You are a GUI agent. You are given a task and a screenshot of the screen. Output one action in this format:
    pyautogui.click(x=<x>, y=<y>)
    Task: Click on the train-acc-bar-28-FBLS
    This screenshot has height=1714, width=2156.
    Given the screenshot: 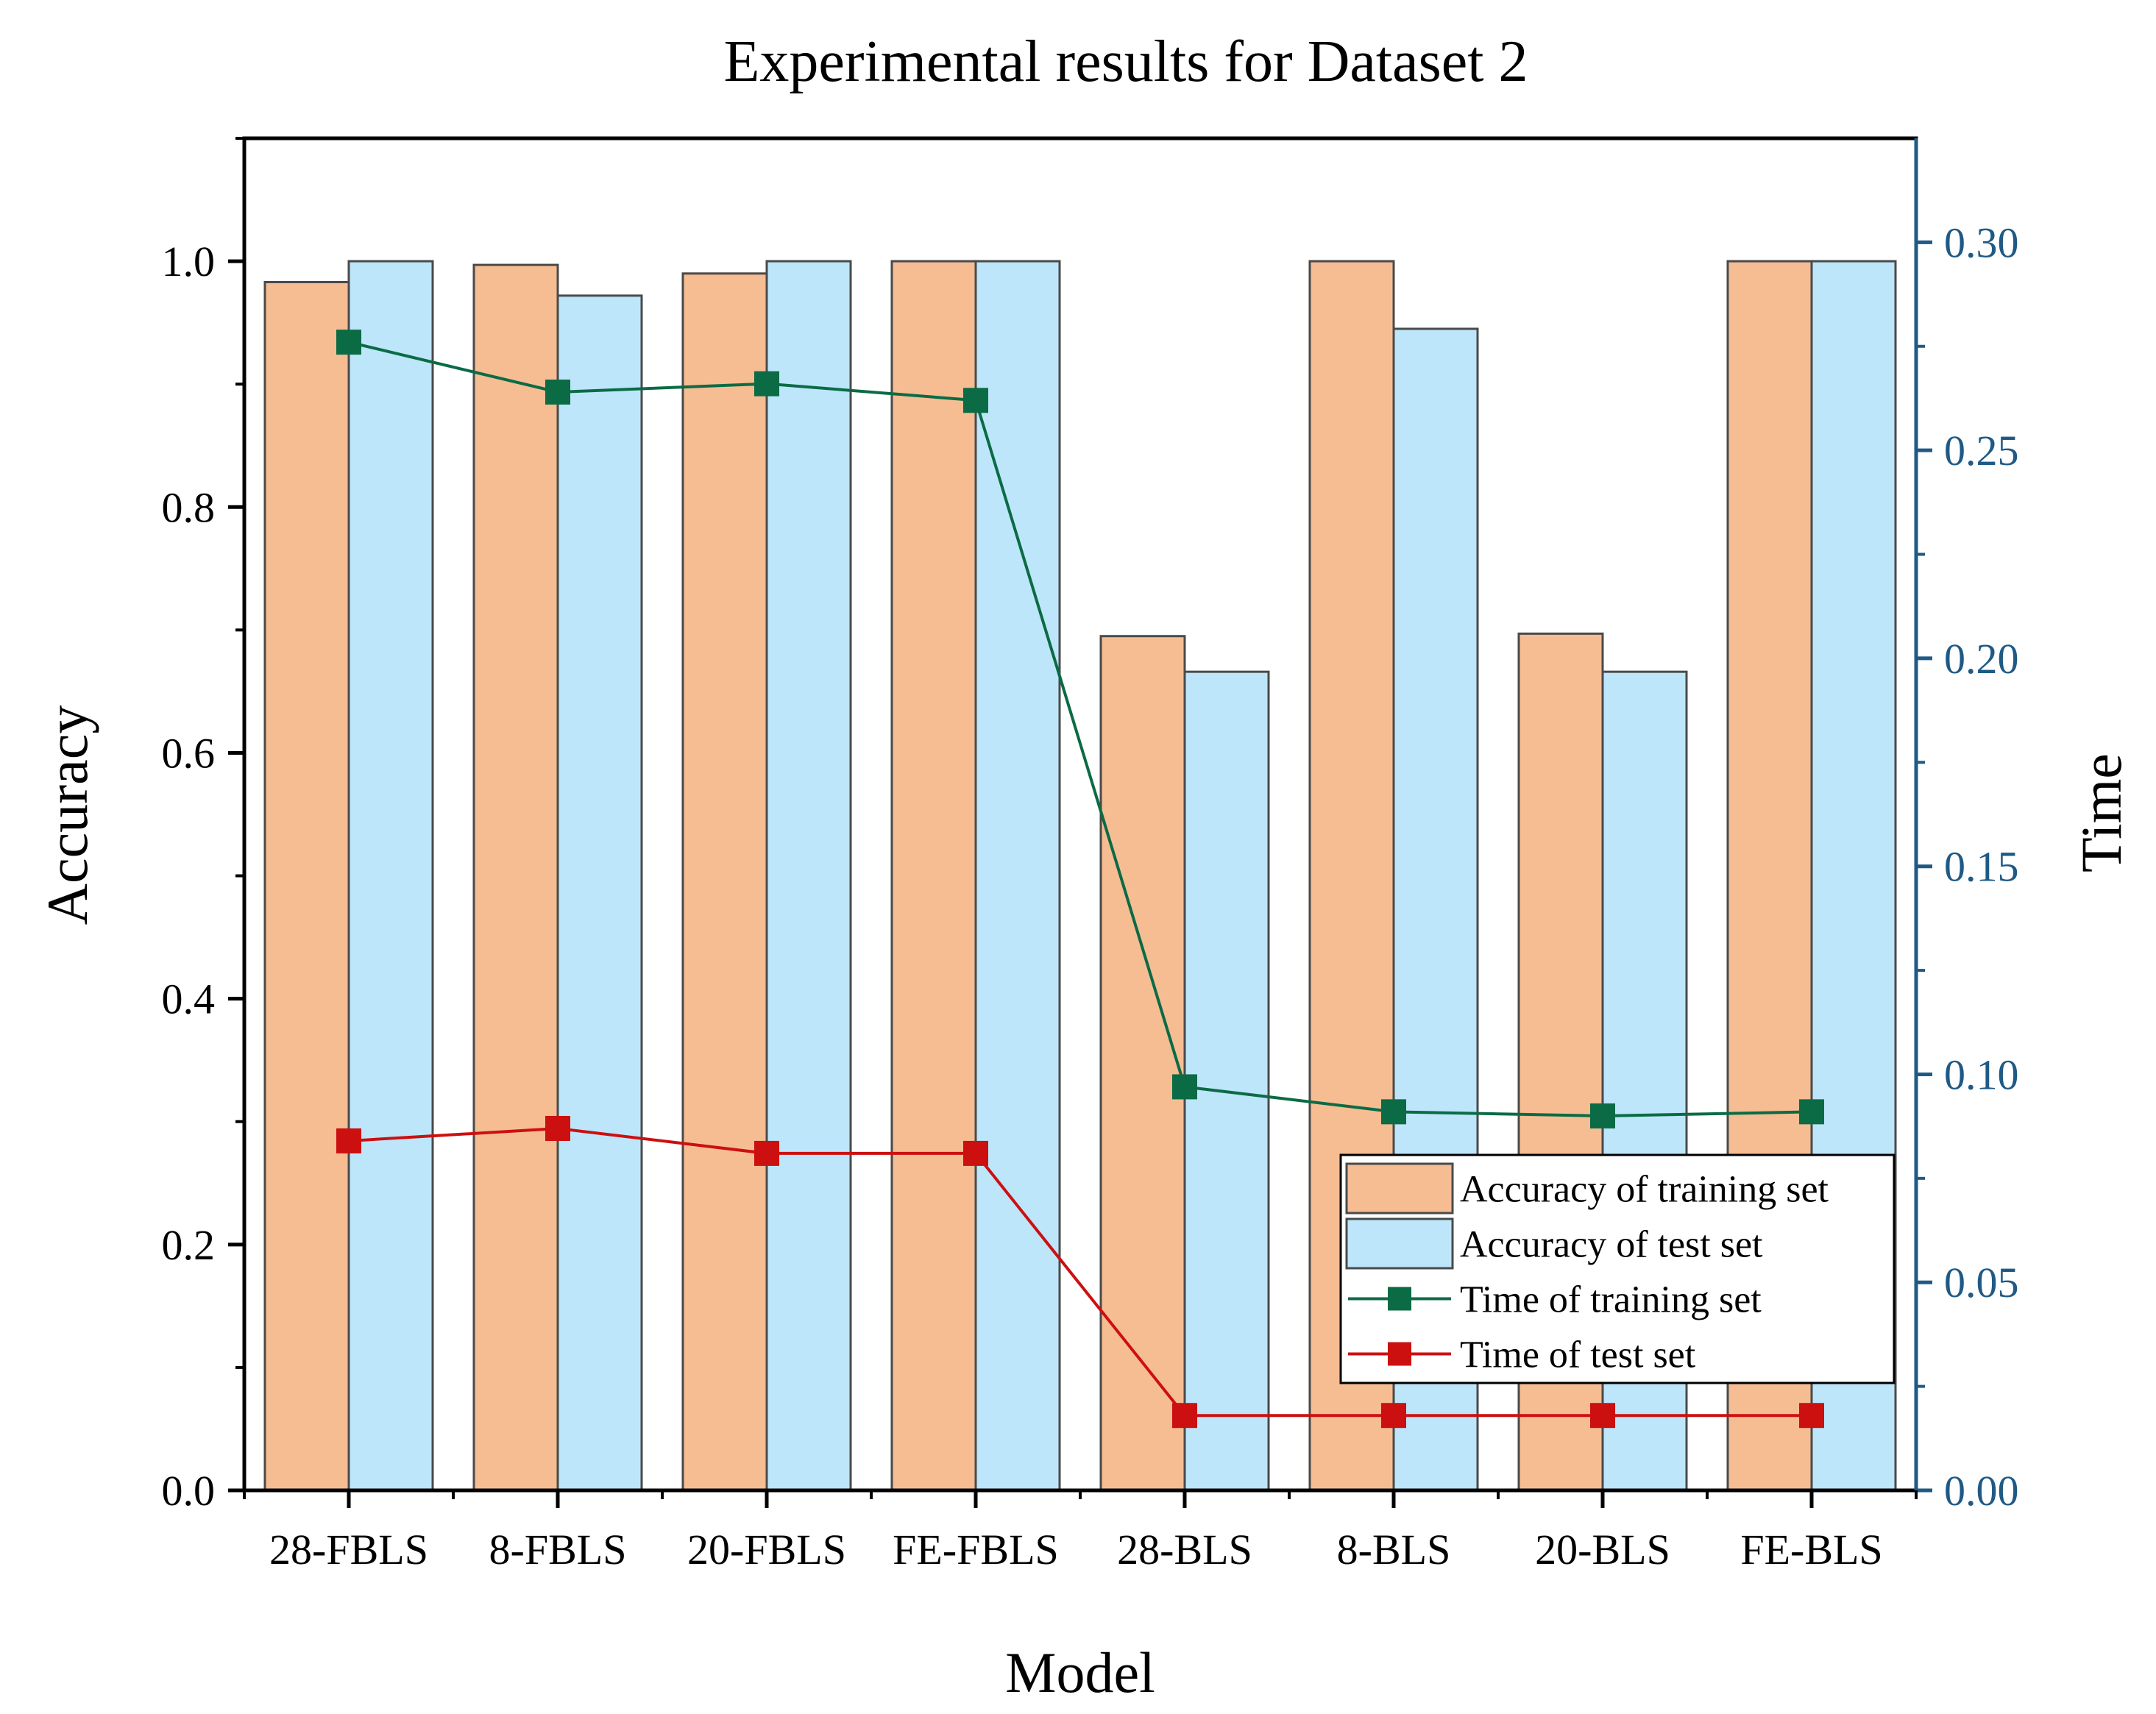 What is the action you would take?
    pyautogui.click(x=306, y=886)
    